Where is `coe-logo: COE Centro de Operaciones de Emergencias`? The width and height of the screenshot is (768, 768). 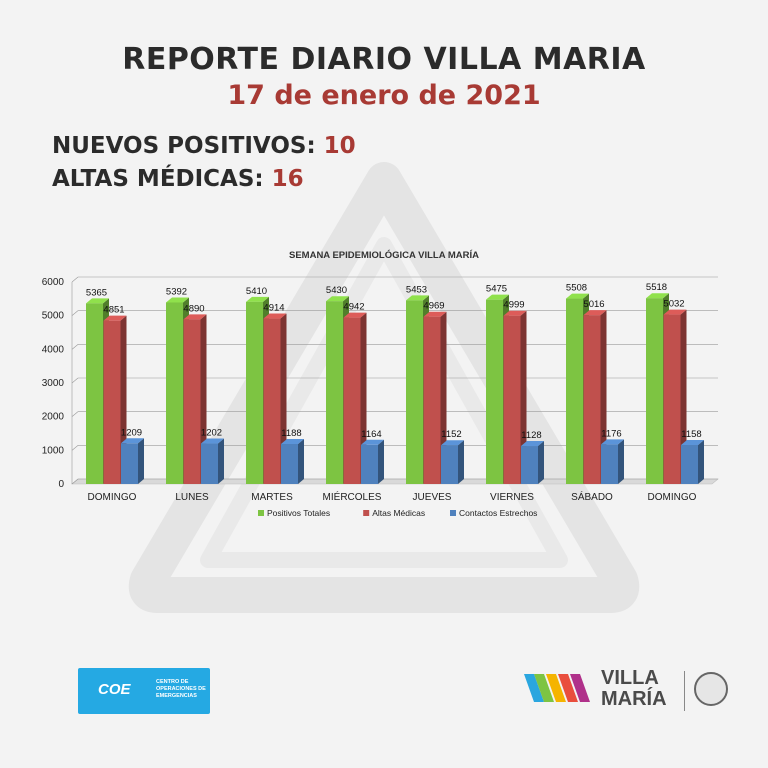 coe-logo: COE Centro de Operaciones de Emergencias is located at coordinates (144, 691).